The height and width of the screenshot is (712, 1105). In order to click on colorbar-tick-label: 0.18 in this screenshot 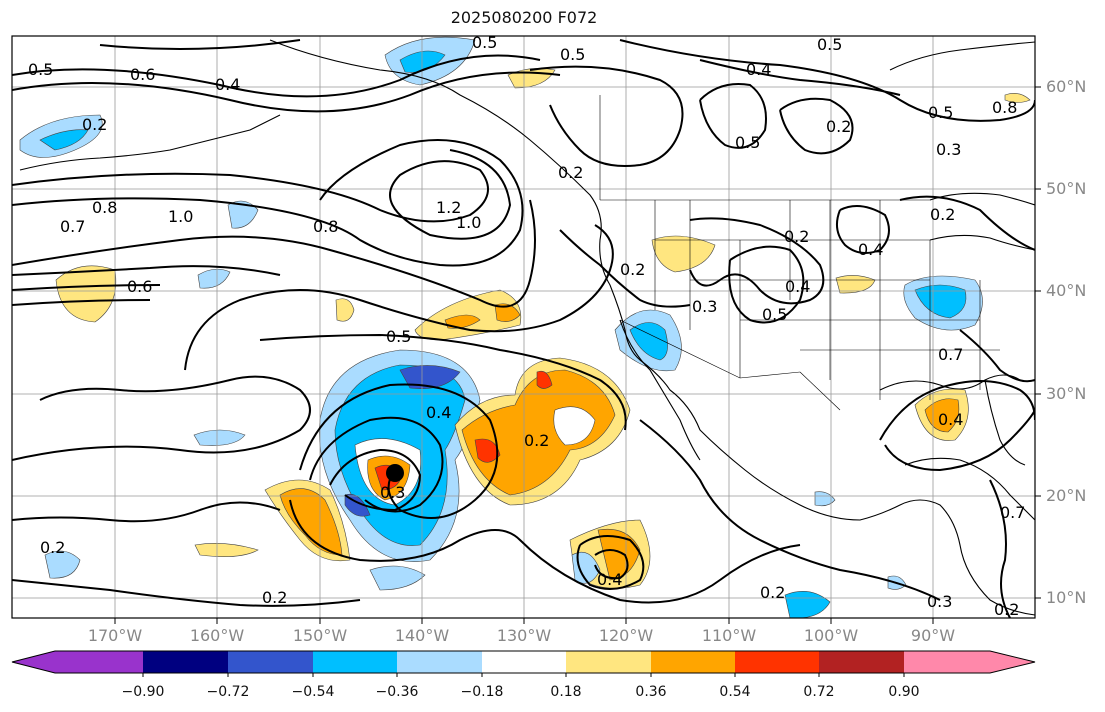, I will do `click(566, 692)`.